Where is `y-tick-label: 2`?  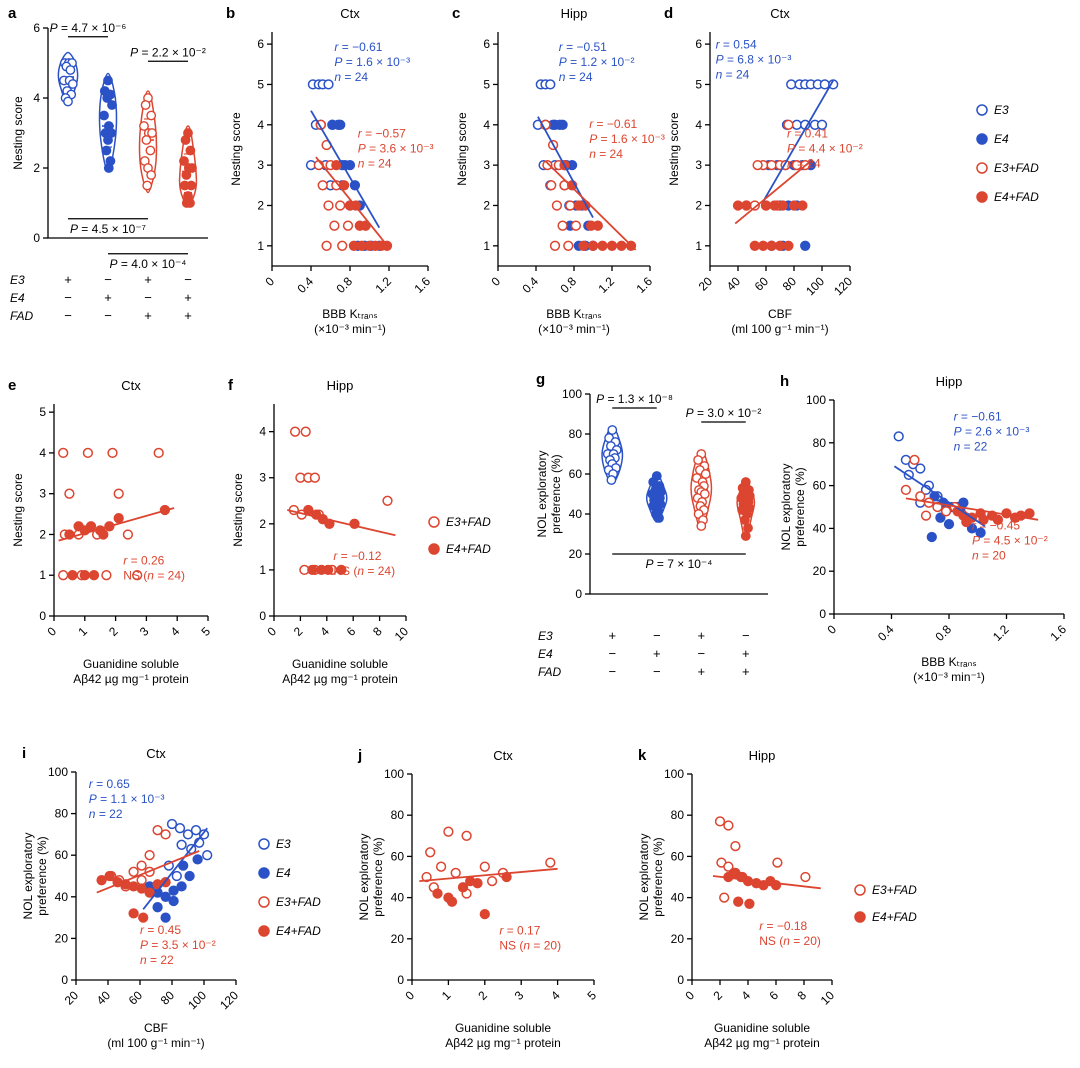 y-tick-label: 2 is located at coordinates (486, 205).